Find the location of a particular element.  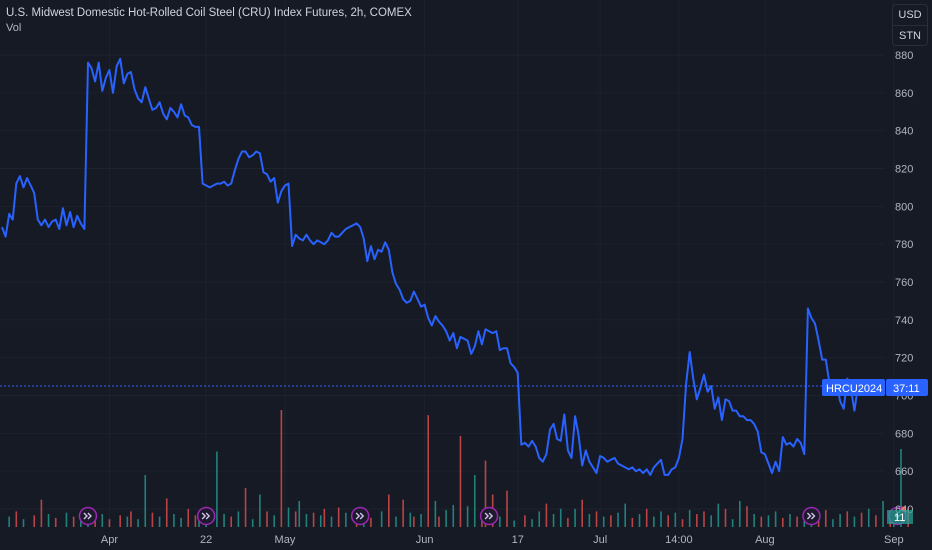

y-tick-label: 860 is located at coordinates (904, 94).